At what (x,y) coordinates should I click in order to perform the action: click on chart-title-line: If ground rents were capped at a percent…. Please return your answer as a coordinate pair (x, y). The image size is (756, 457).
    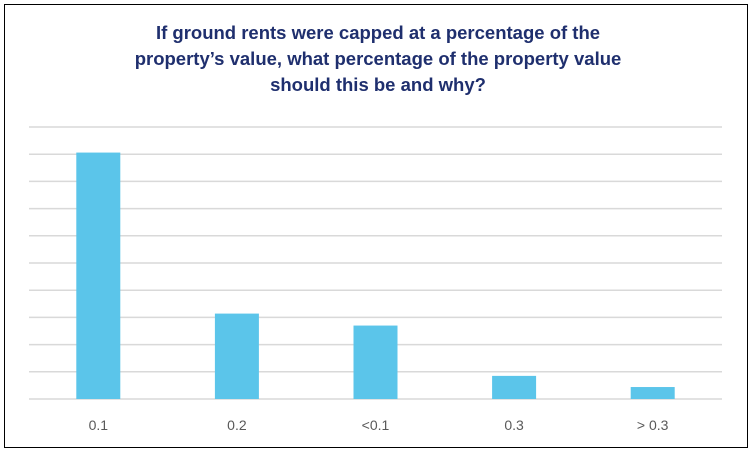
    Looking at the image, I should click on (378, 32).